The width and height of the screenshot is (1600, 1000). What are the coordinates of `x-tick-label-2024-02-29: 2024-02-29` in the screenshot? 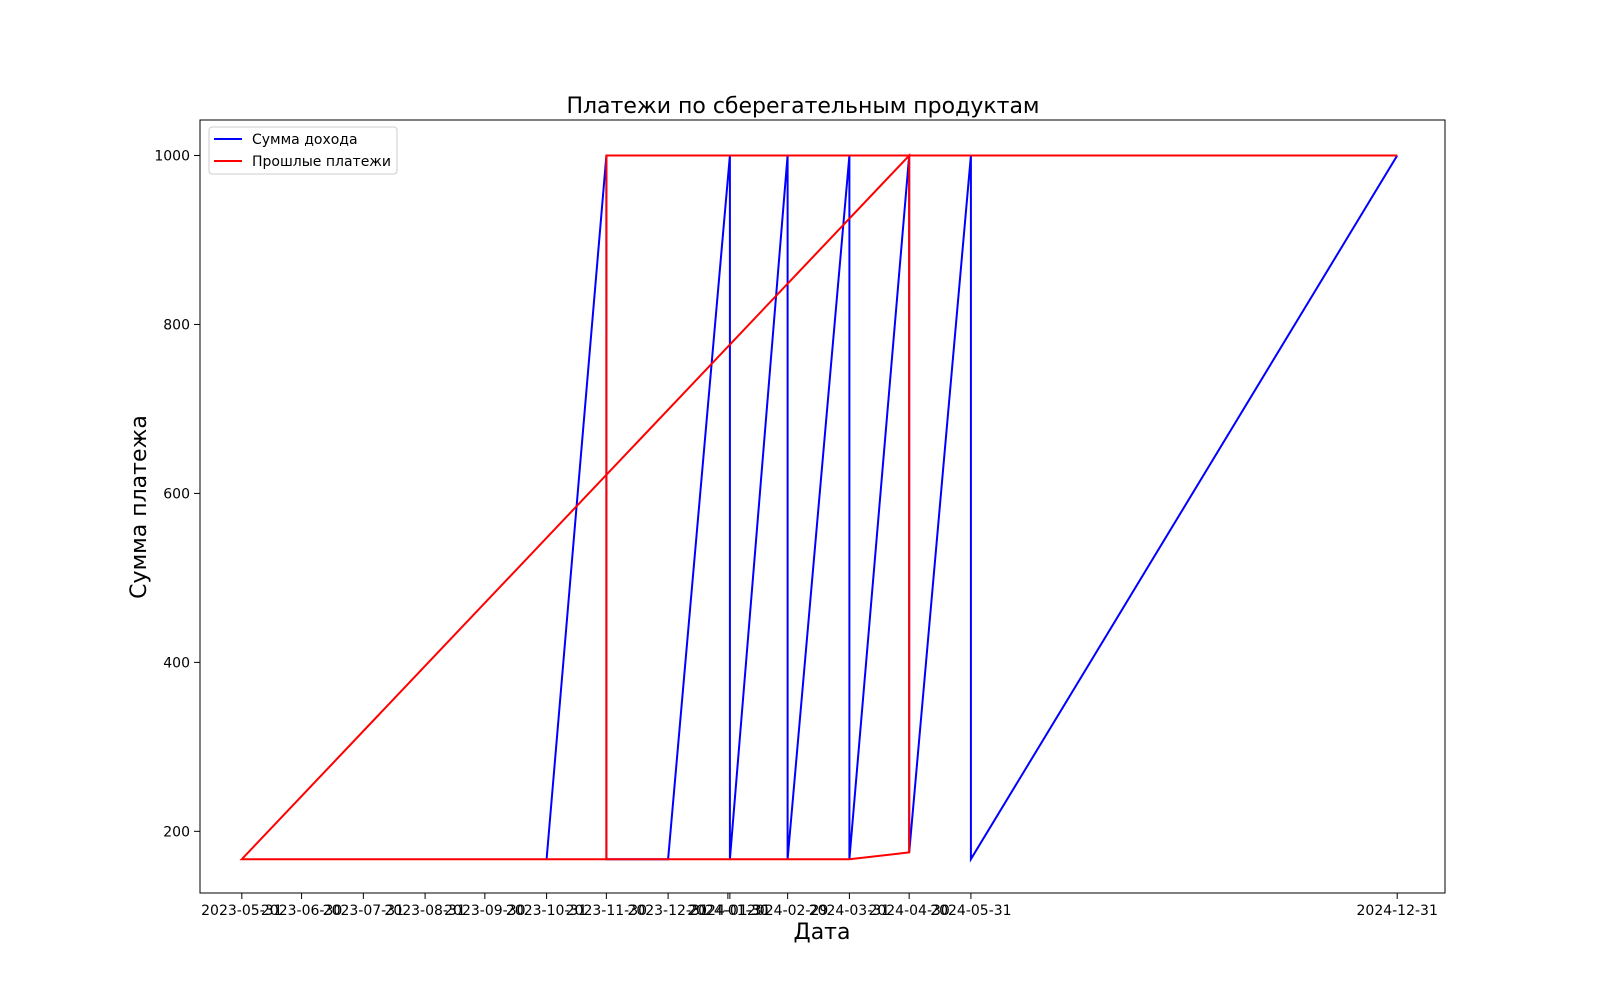 It's located at (787, 911).